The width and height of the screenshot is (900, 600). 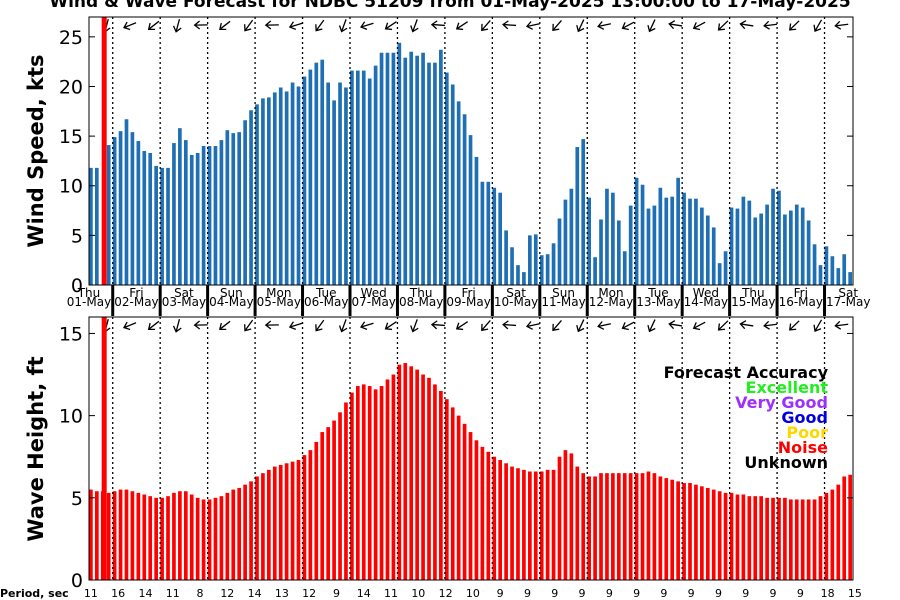 What do you see at coordinates (418, 593) in the screenshot?
I see `period-value: 10` at bounding box center [418, 593].